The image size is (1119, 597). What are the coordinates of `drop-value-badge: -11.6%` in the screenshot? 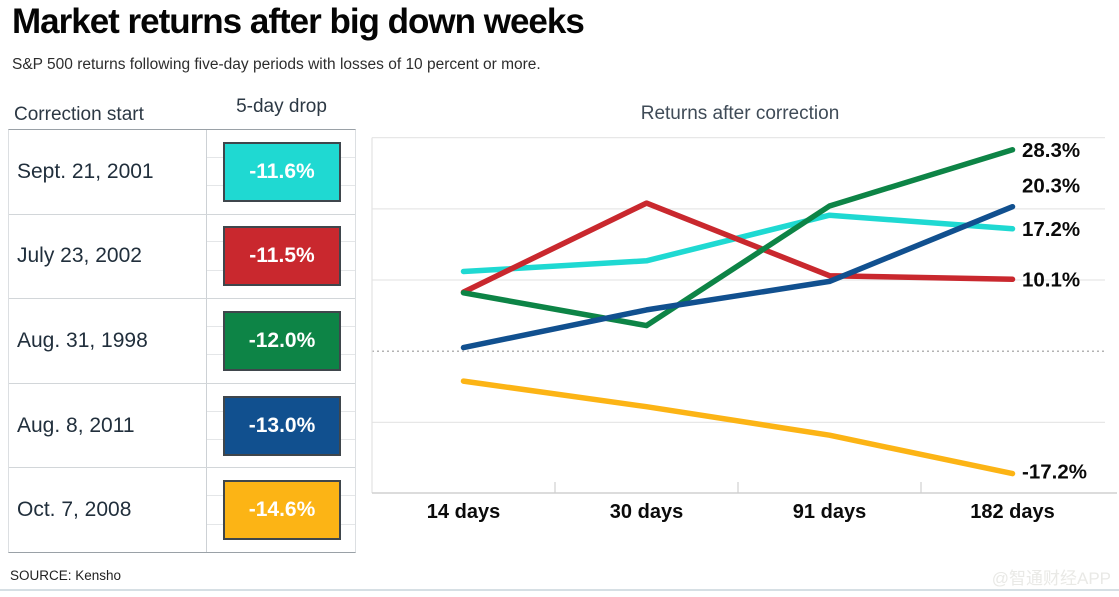 It's located at (282, 171).